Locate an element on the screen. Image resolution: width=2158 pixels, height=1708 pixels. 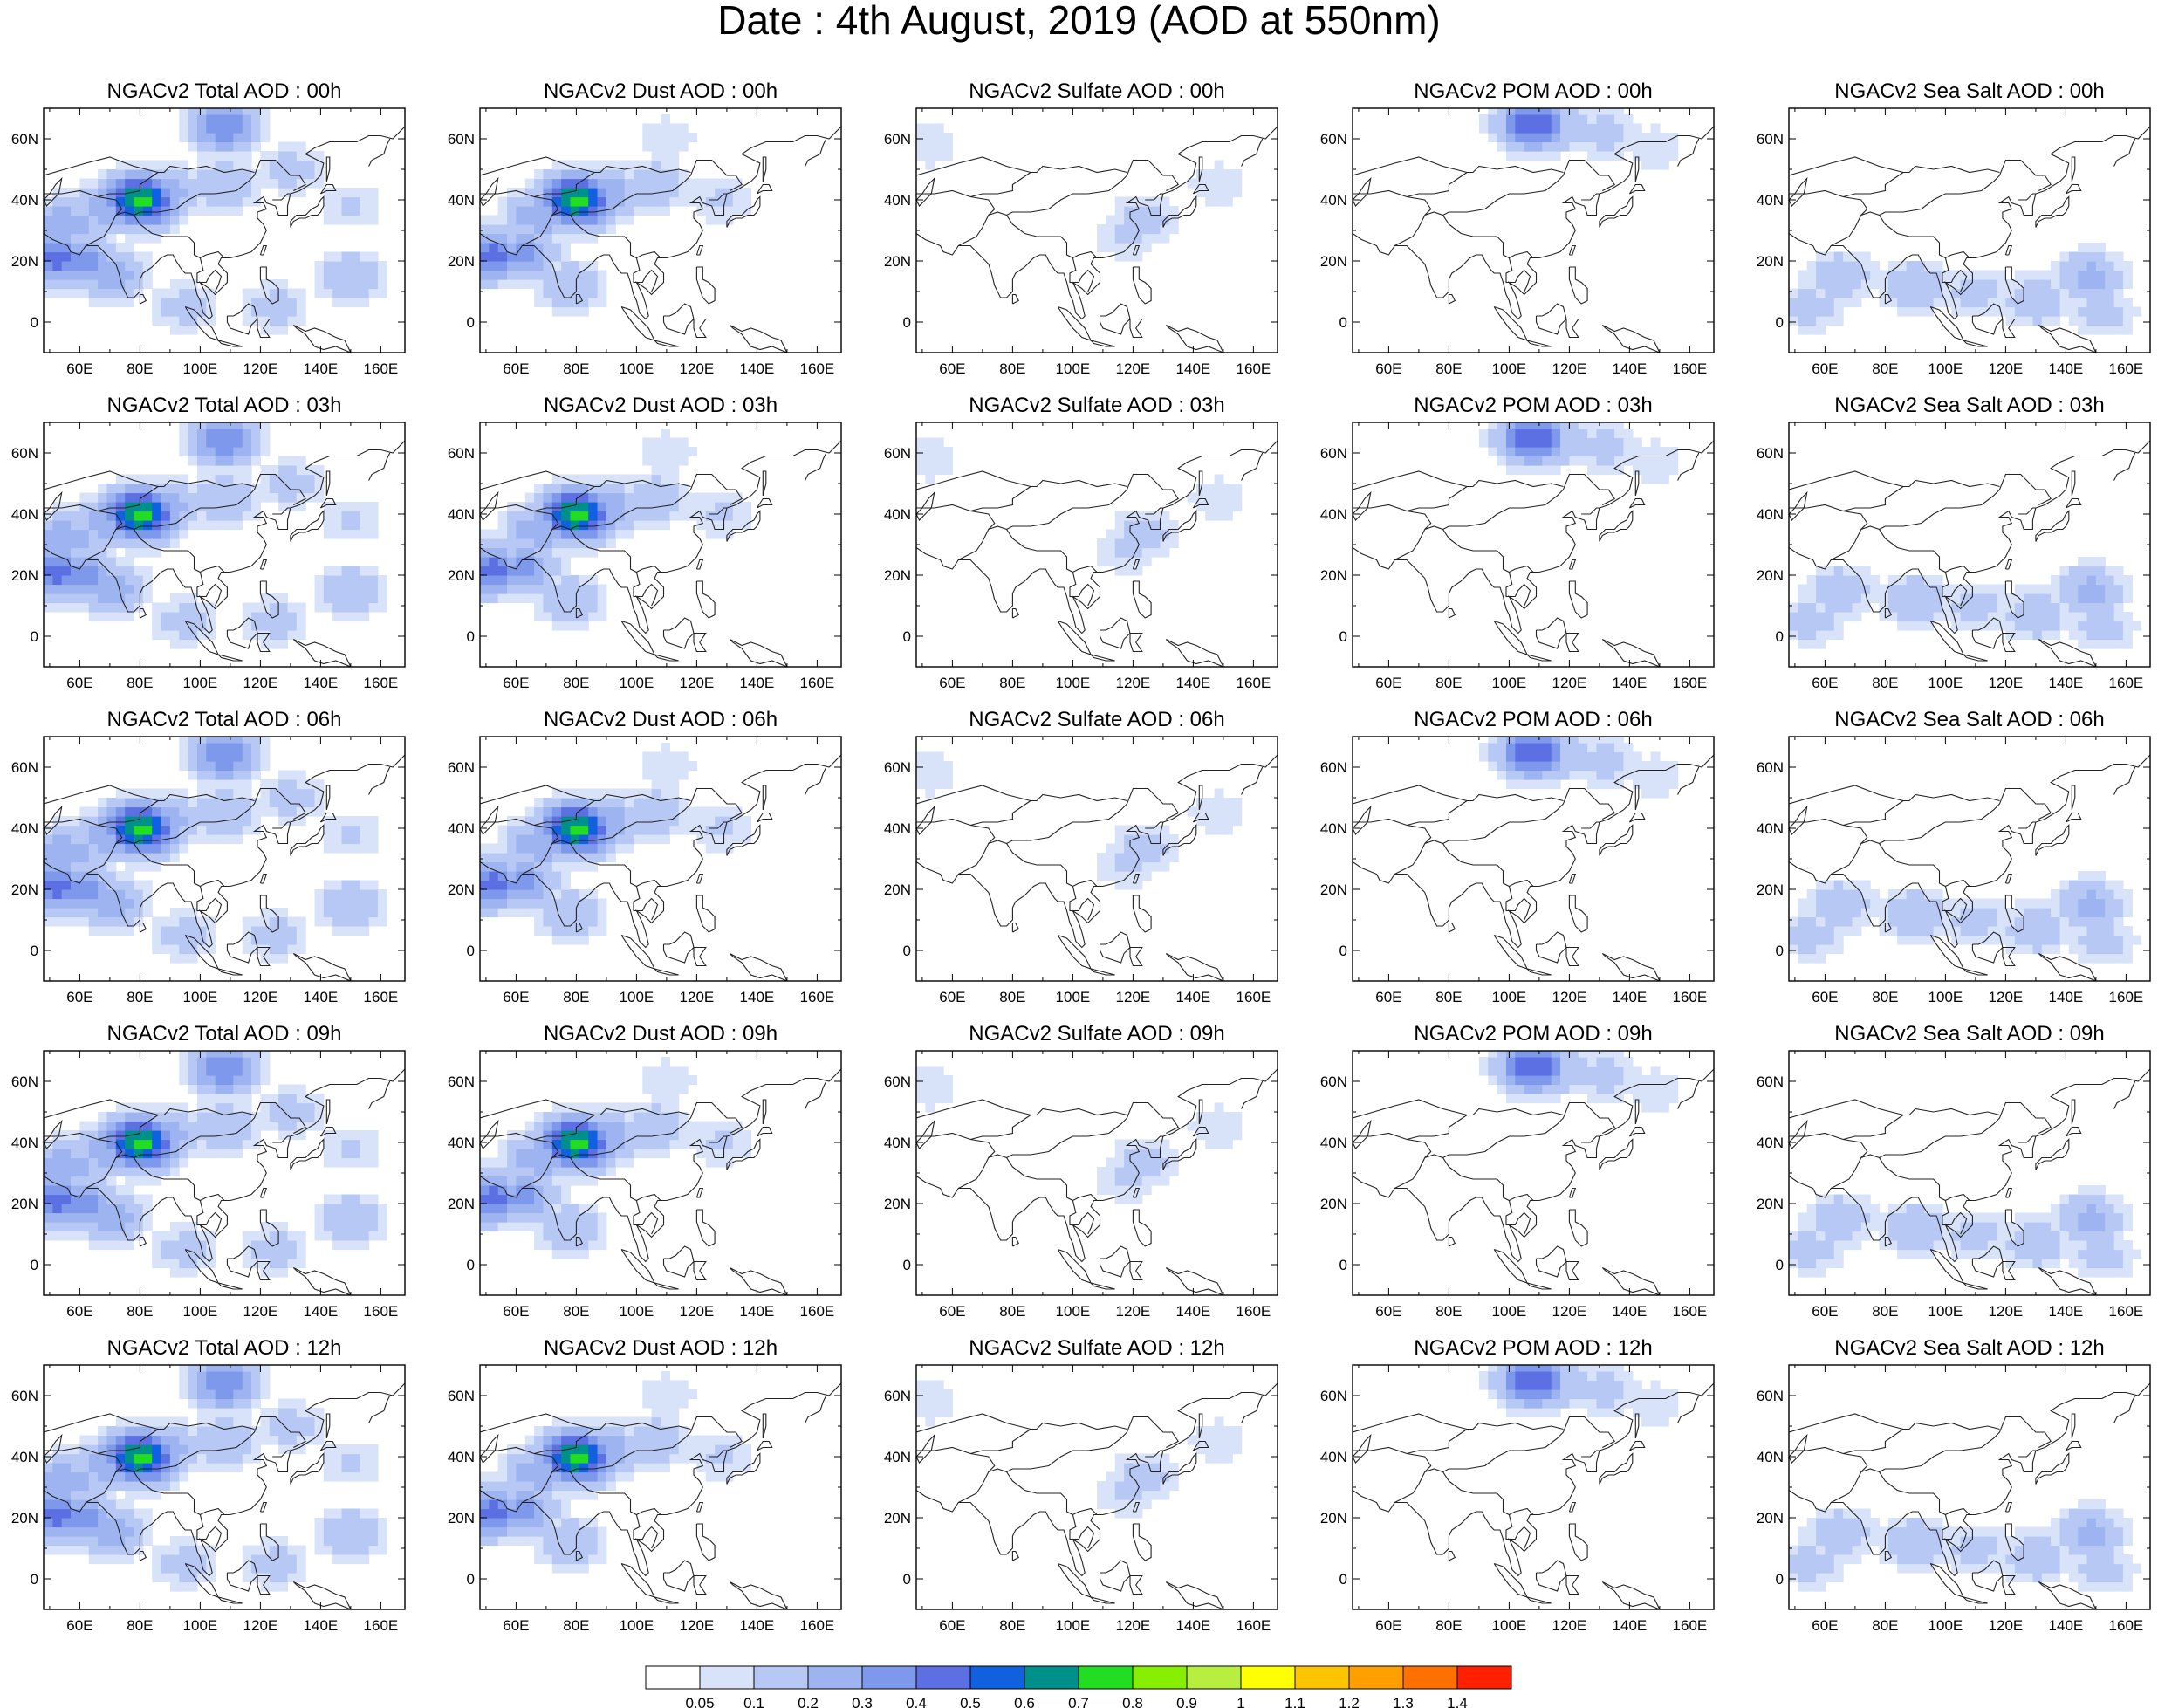
aod-field is located at coordinates (1097, 230).